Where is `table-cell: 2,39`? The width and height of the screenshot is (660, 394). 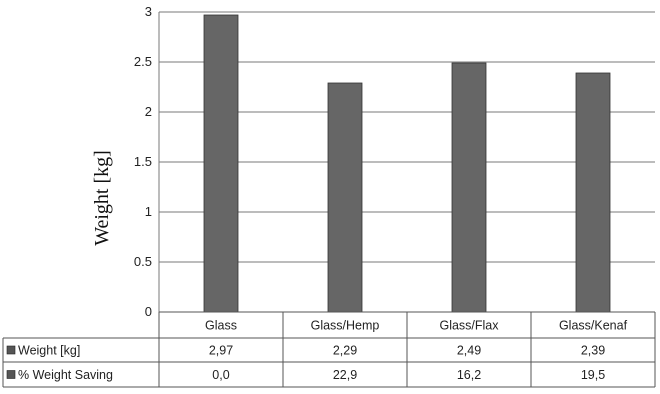
table-cell: 2,39 is located at coordinates (593, 351).